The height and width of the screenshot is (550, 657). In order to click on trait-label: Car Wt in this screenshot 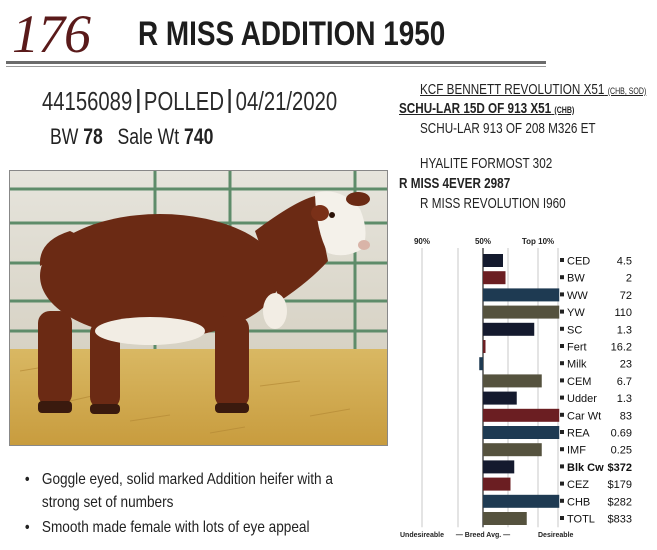, I will do `click(584, 416)`.